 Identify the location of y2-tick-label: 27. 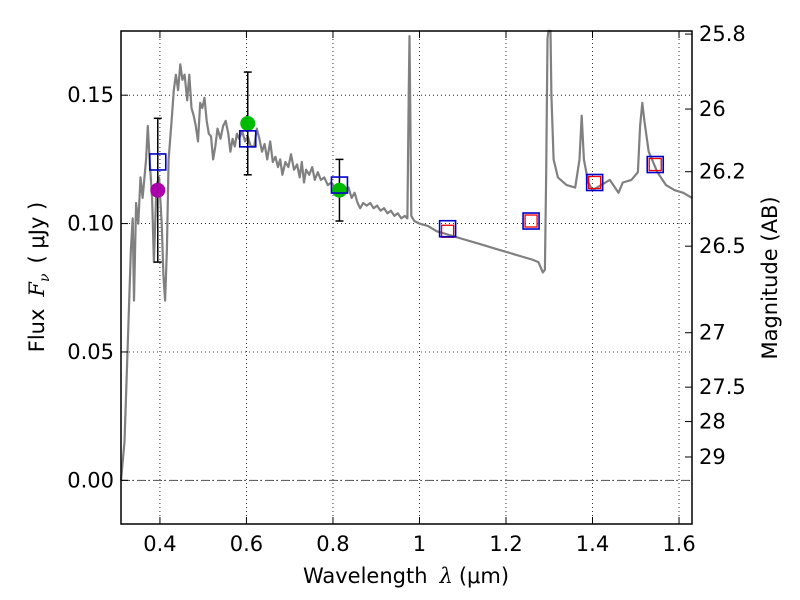
(712, 333).